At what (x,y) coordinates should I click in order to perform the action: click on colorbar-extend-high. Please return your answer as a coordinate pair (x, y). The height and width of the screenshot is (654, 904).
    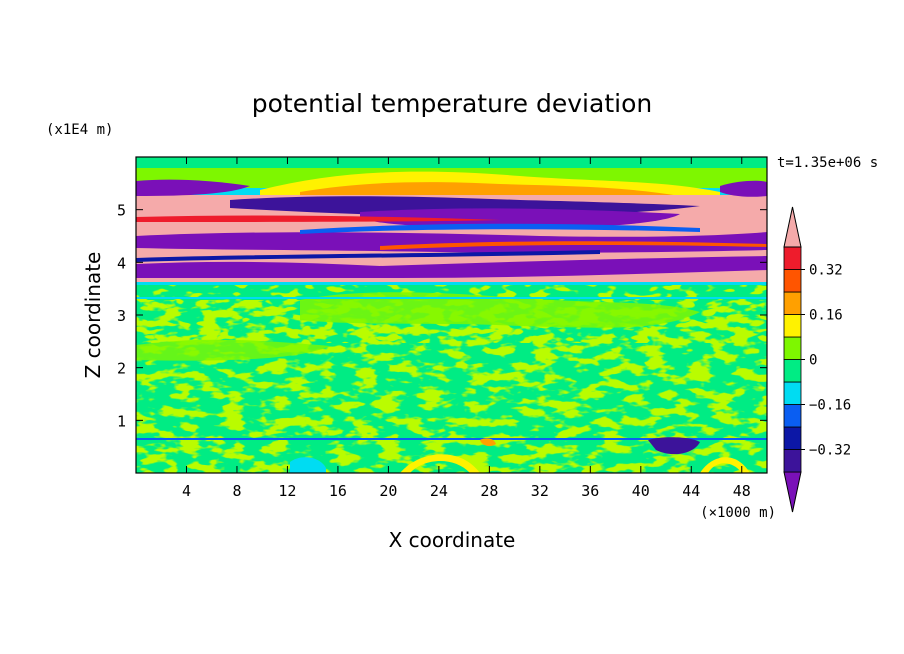
    Looking at the image, I should click on (792, 227).